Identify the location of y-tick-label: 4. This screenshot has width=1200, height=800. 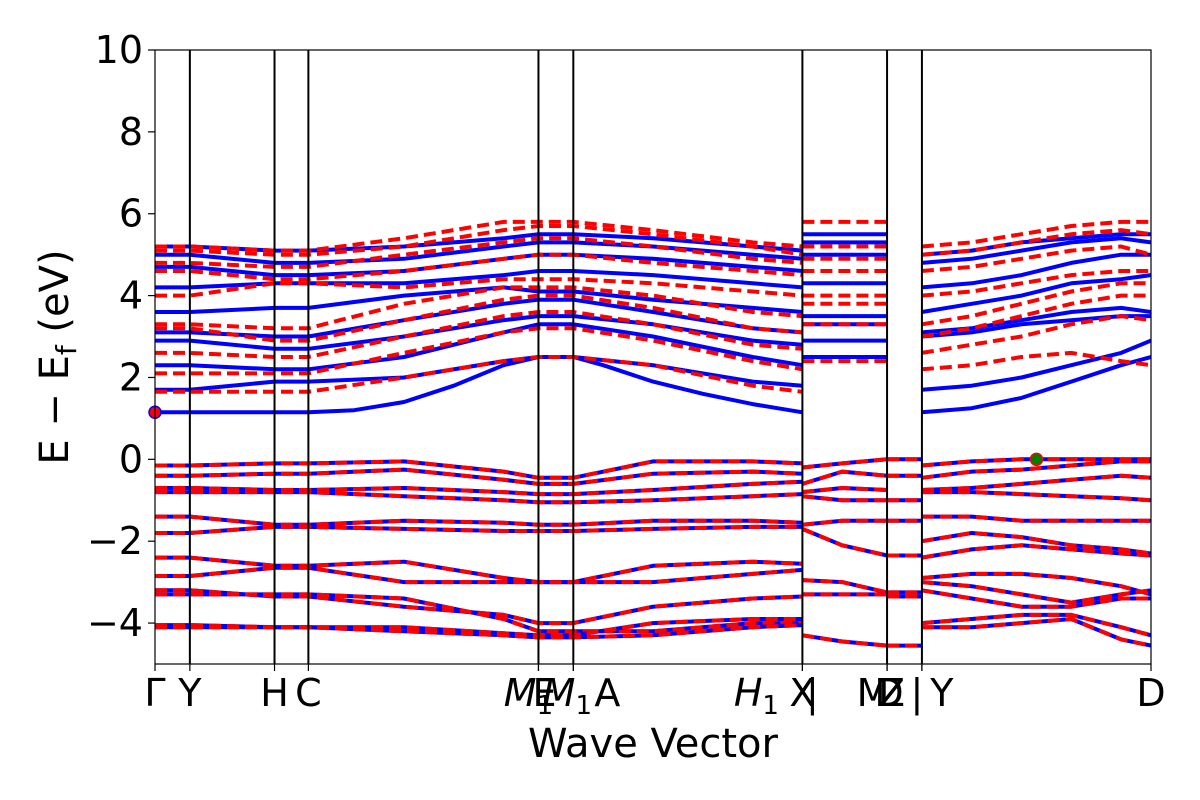
(131, 296).